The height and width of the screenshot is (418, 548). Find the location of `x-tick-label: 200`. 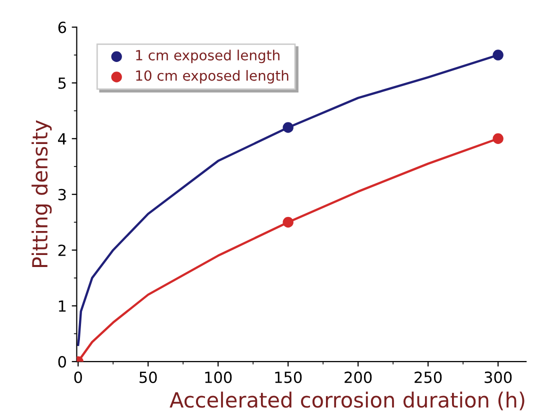

x-tick-label: 200 is located at coordinates (358, 378).